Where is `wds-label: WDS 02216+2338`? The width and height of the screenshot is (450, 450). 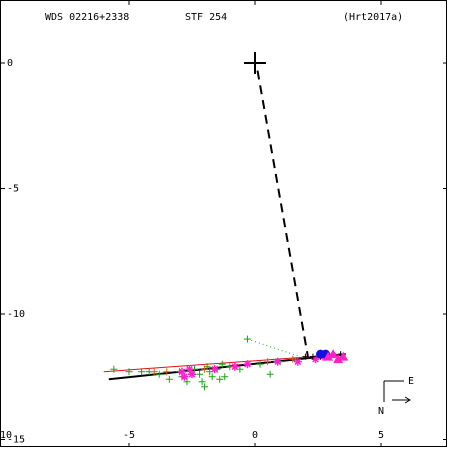 wds-label: WDS 02216+2338 is located at coordinates (87, 17).